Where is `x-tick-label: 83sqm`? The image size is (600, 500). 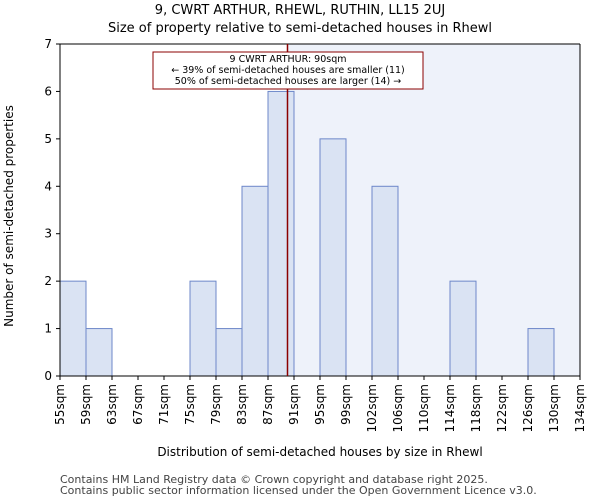 x-tick-label: 83sqm is located at coordinates (242, 404).